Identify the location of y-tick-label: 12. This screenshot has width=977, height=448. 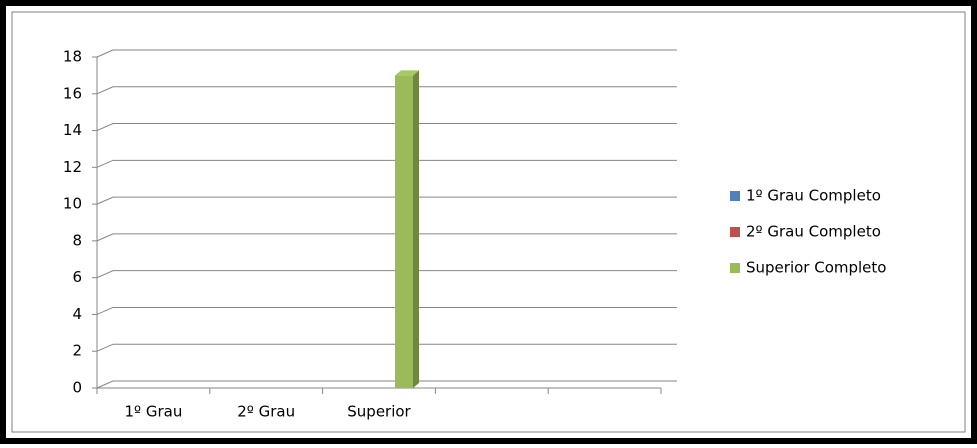
(72, 167).